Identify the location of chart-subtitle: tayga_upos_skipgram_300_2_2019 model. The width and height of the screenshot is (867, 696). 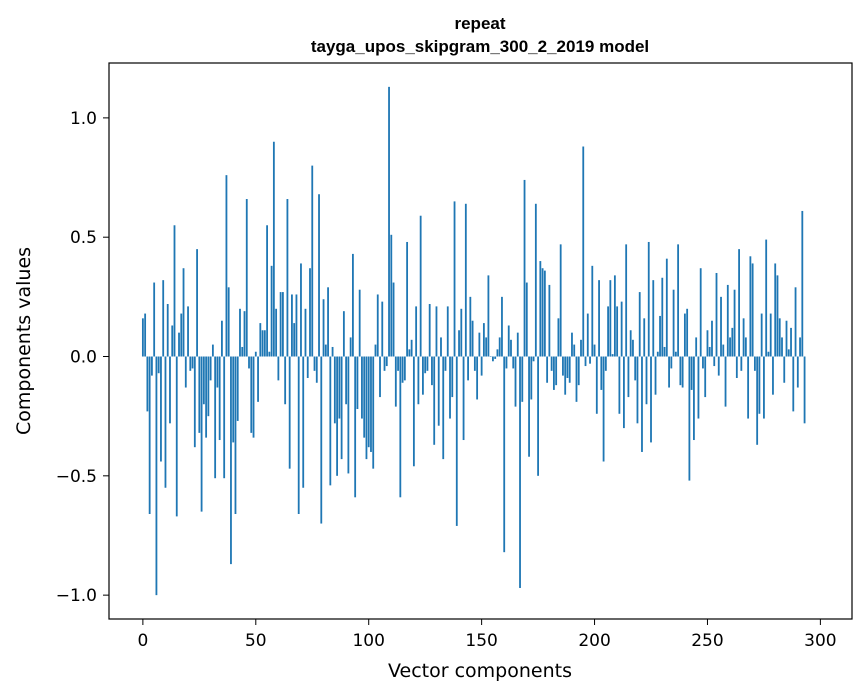
(480, 46).